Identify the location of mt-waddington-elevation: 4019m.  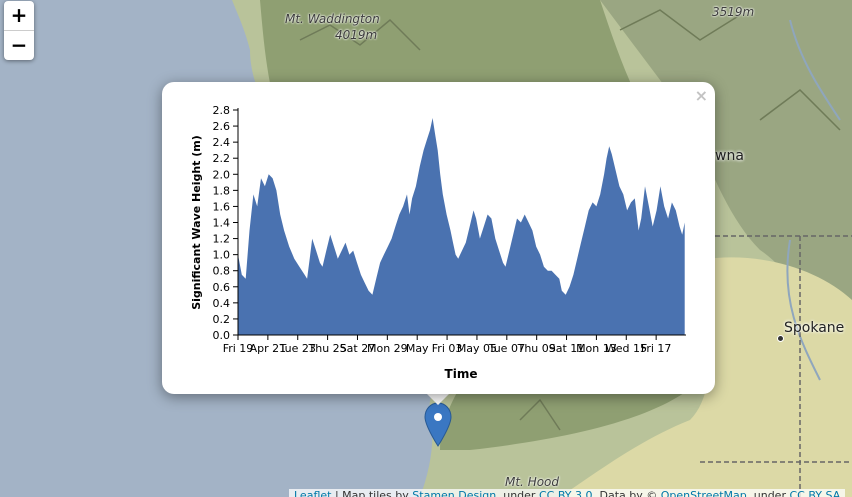
(356, 35).